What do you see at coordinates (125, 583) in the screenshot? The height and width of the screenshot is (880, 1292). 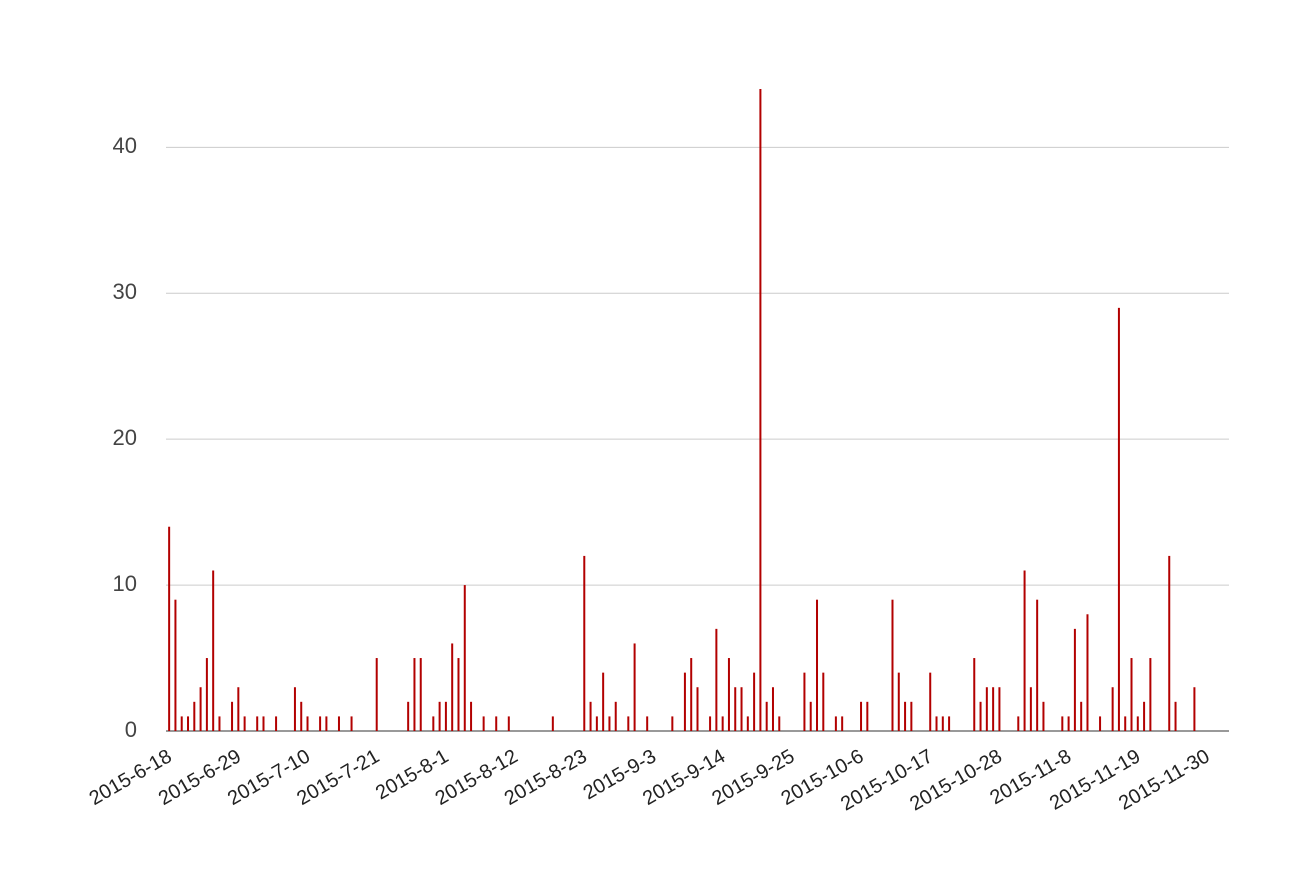 I see `y-tick-label: 10` at bounding box center [125, 583].